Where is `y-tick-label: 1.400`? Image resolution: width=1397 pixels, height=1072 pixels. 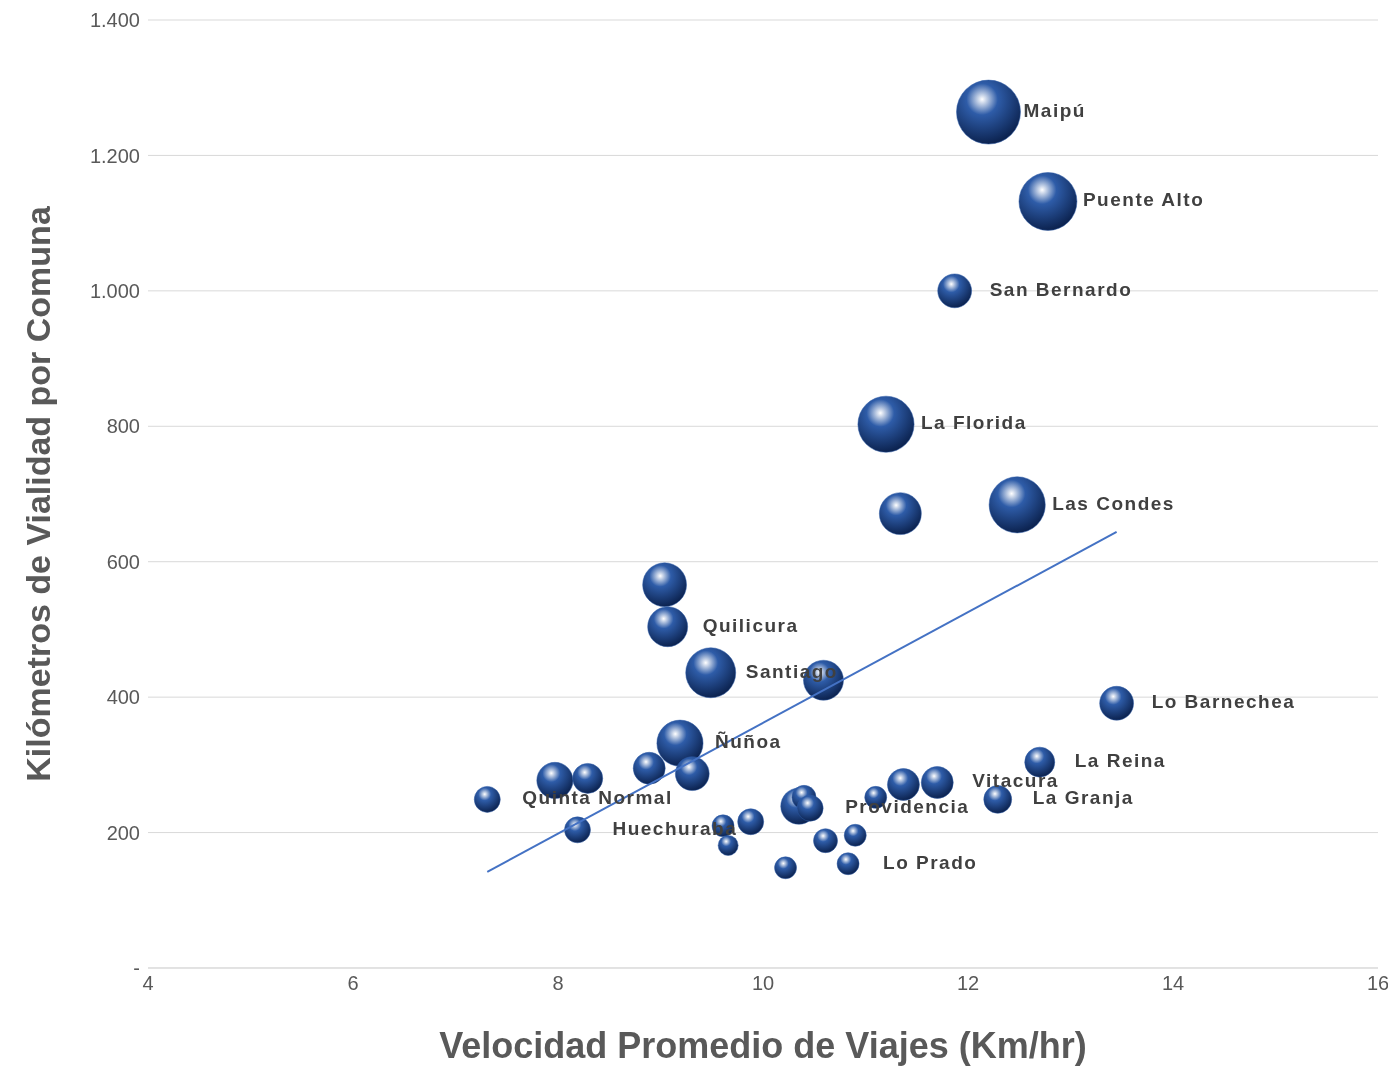 y-tick-label: 1.400 is located at coordinates (114, 20).